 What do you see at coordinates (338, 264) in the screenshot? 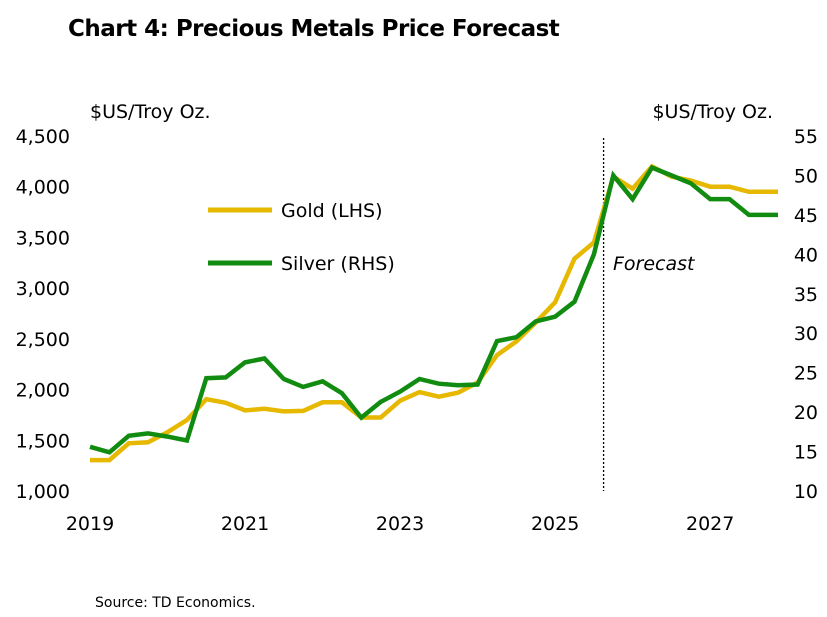
I see `legend-silver-label: Silver (RHS)` at bounding box center [338, 264].